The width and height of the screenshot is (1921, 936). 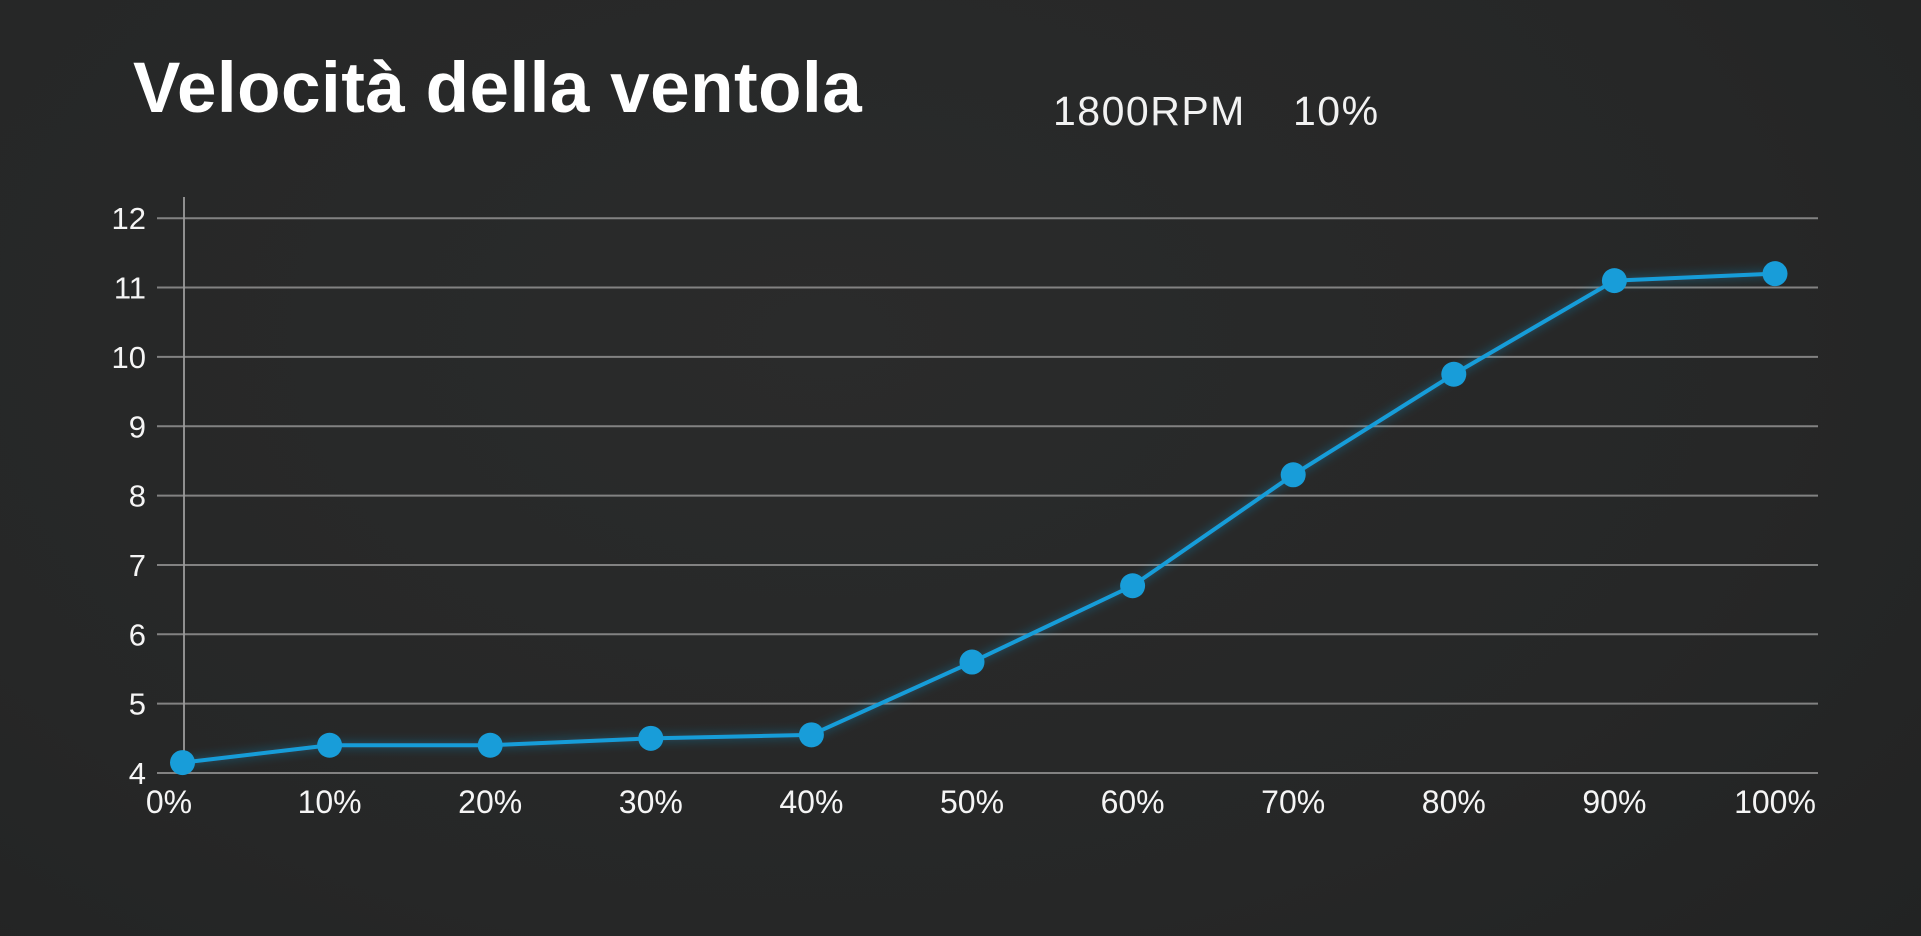 I want to click on x-tick-label: 30%, so click(x=651, y=802).